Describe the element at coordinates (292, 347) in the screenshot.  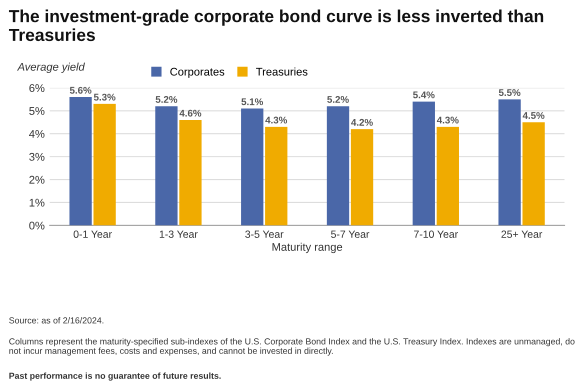
I see `text: Columns represent the maturity-specified sub-indexes of the U.S. Corporate Bond Index and the U.S. Treasury Index. Indexes are unmanaged, do not incur management fees, costs and expenses, and cannot be invested in directly.` at that location.